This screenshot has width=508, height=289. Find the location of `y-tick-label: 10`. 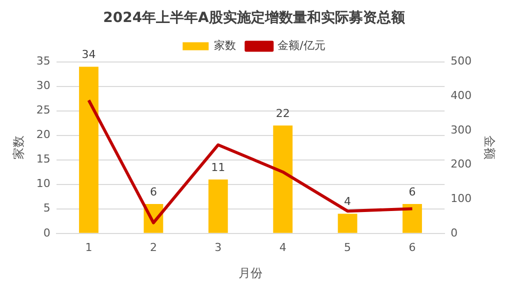

y-tick-label: 10 is located at coordinates (43, 183).